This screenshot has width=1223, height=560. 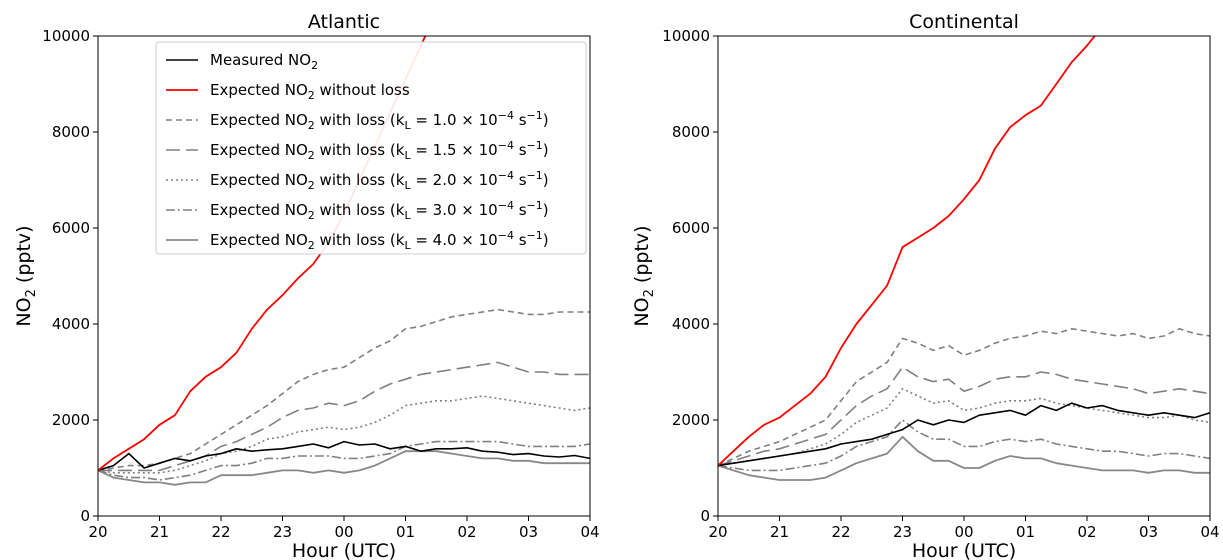 I want to click on legend-label-measured: Measured NO2, so click(x=264, y=61).